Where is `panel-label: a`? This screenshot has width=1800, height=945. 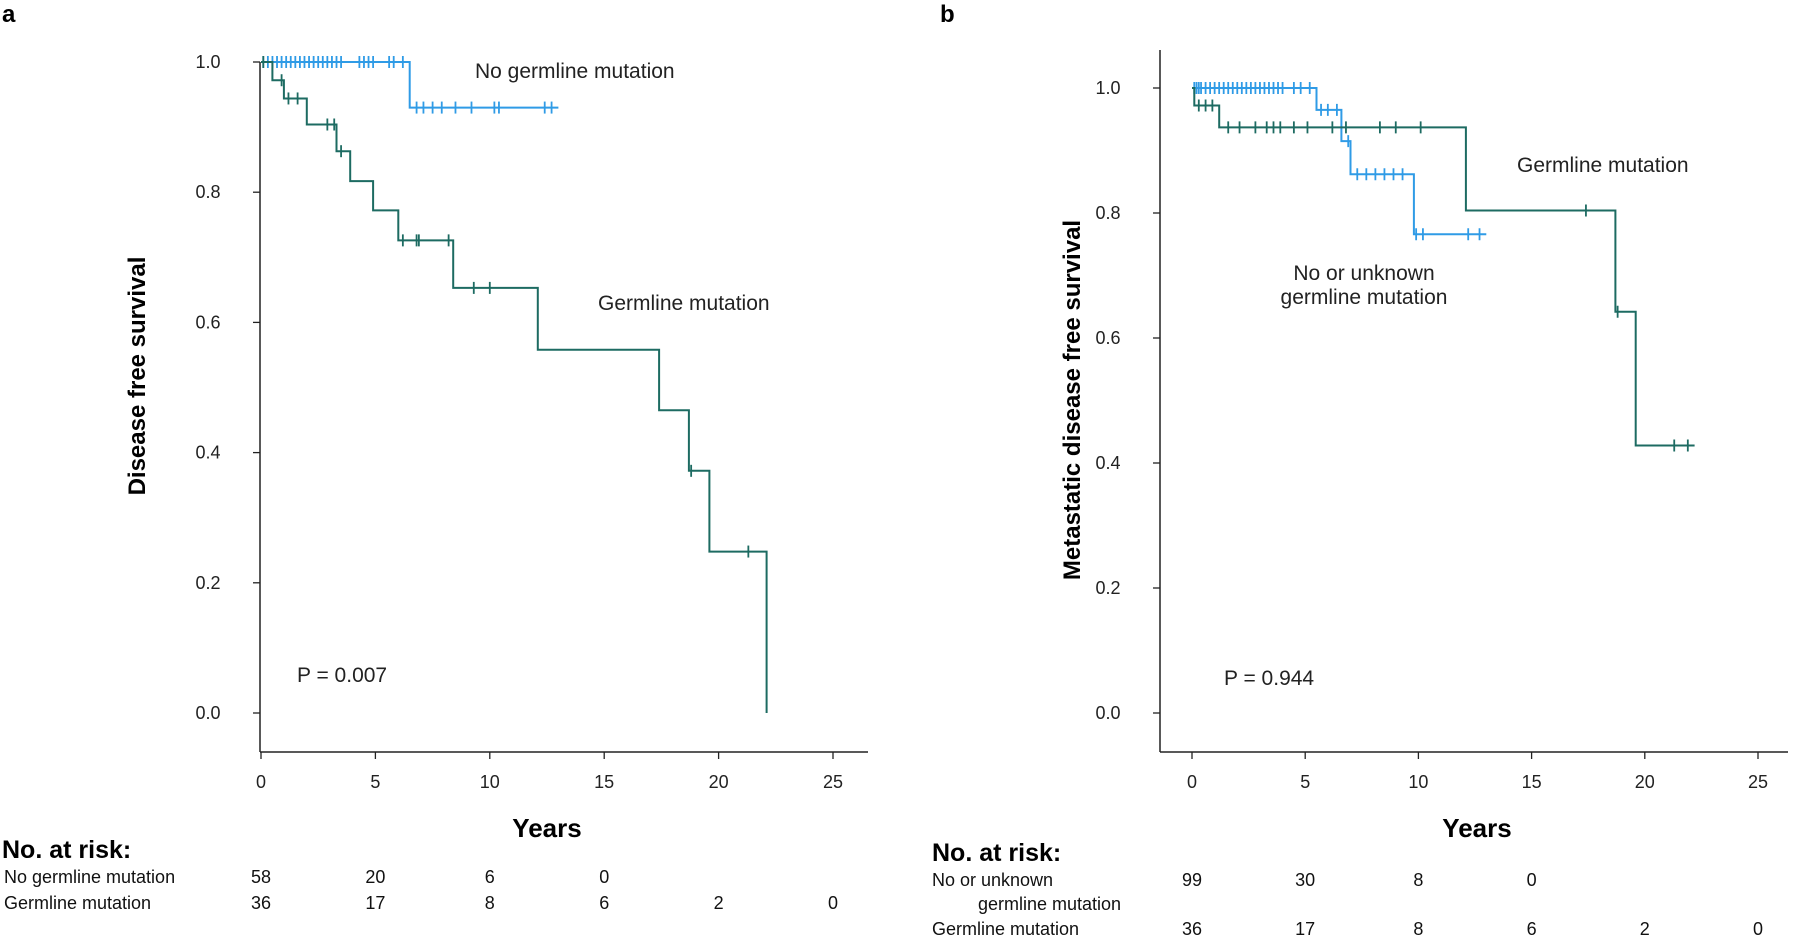
panel-label: a is located at coordinates (9, 14).